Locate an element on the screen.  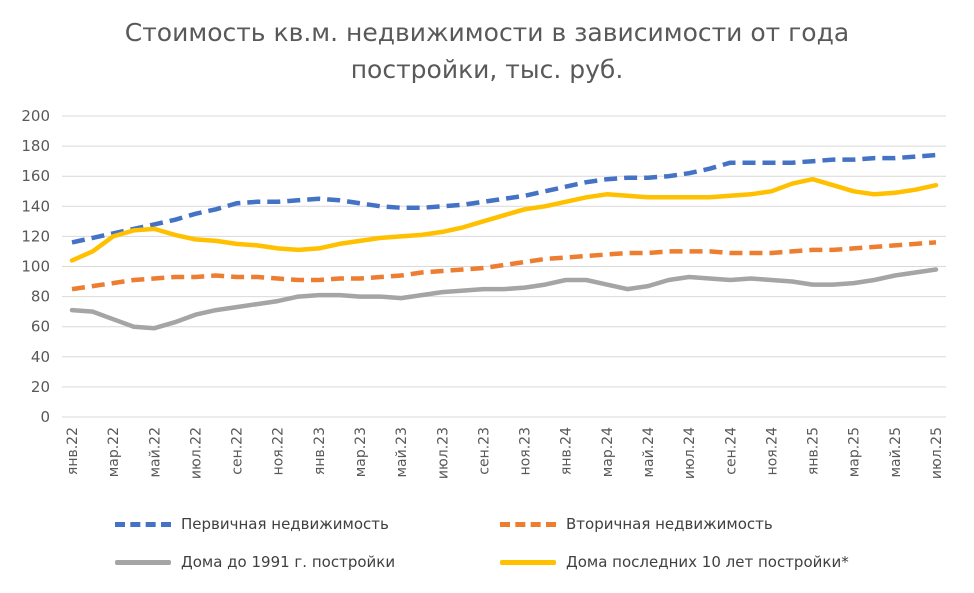
y-tick-label-180: 180 is located at coordinates (35, 146).